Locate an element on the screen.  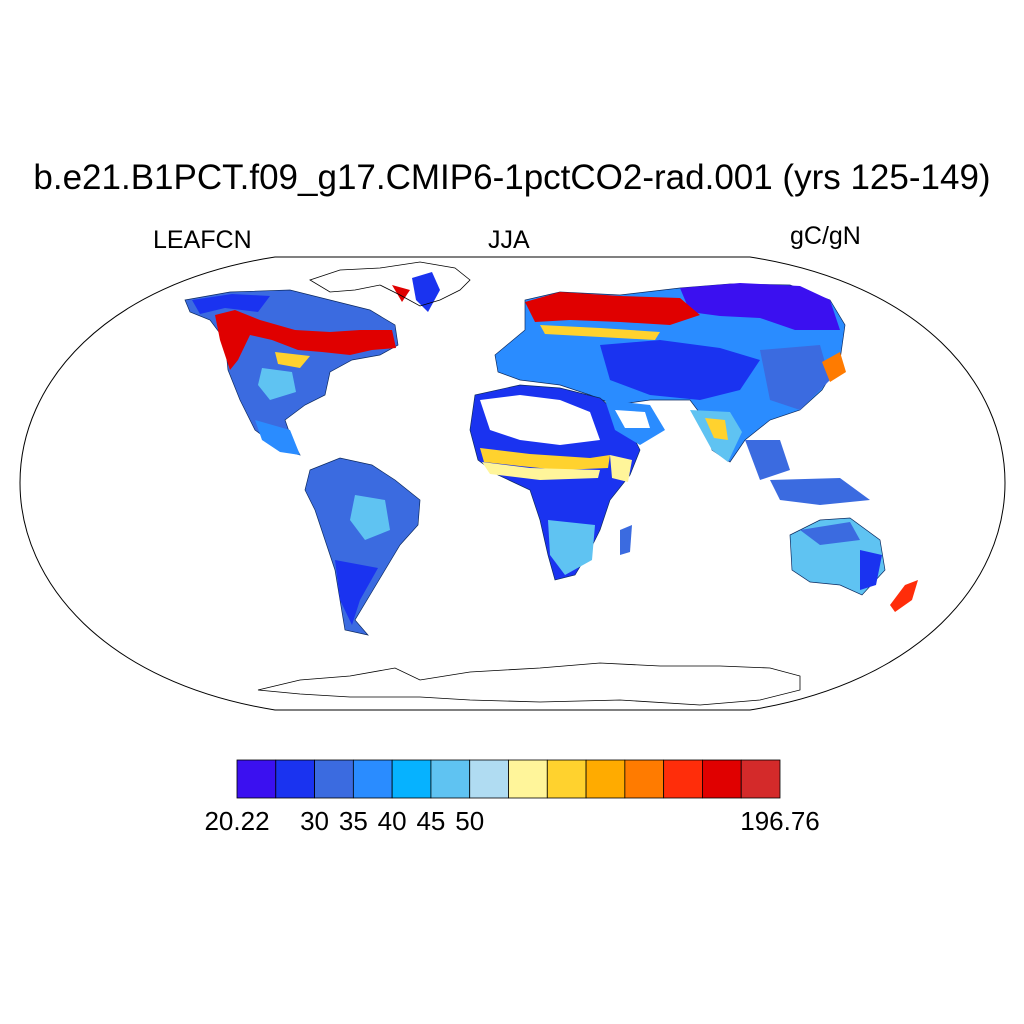
south-america-south is located at coordinates (356, 592).